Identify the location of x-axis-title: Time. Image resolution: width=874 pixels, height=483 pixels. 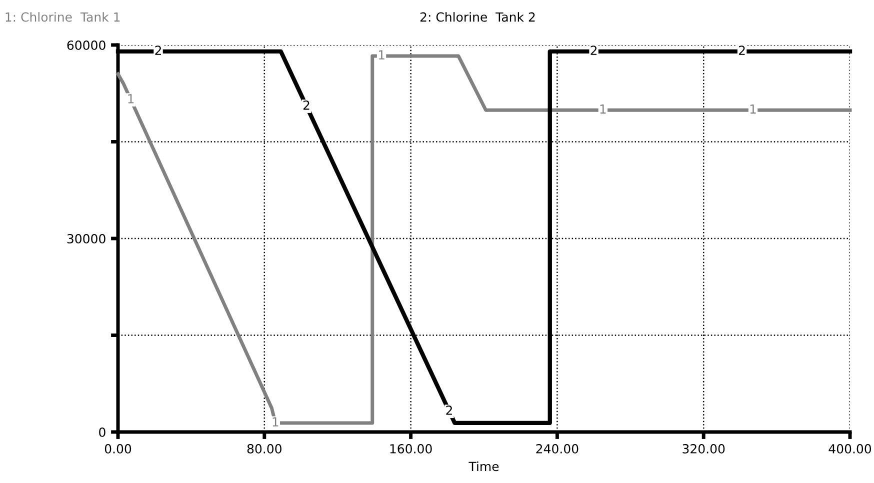
(483, 466).